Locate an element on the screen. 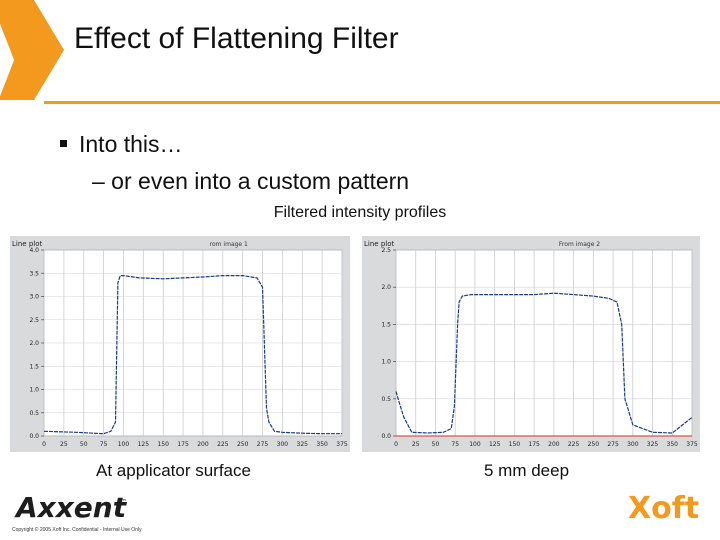 Image resolution: width=720 pixels, height=540 pixels. image-title: From image 2 is located at coordinates (579, 244).